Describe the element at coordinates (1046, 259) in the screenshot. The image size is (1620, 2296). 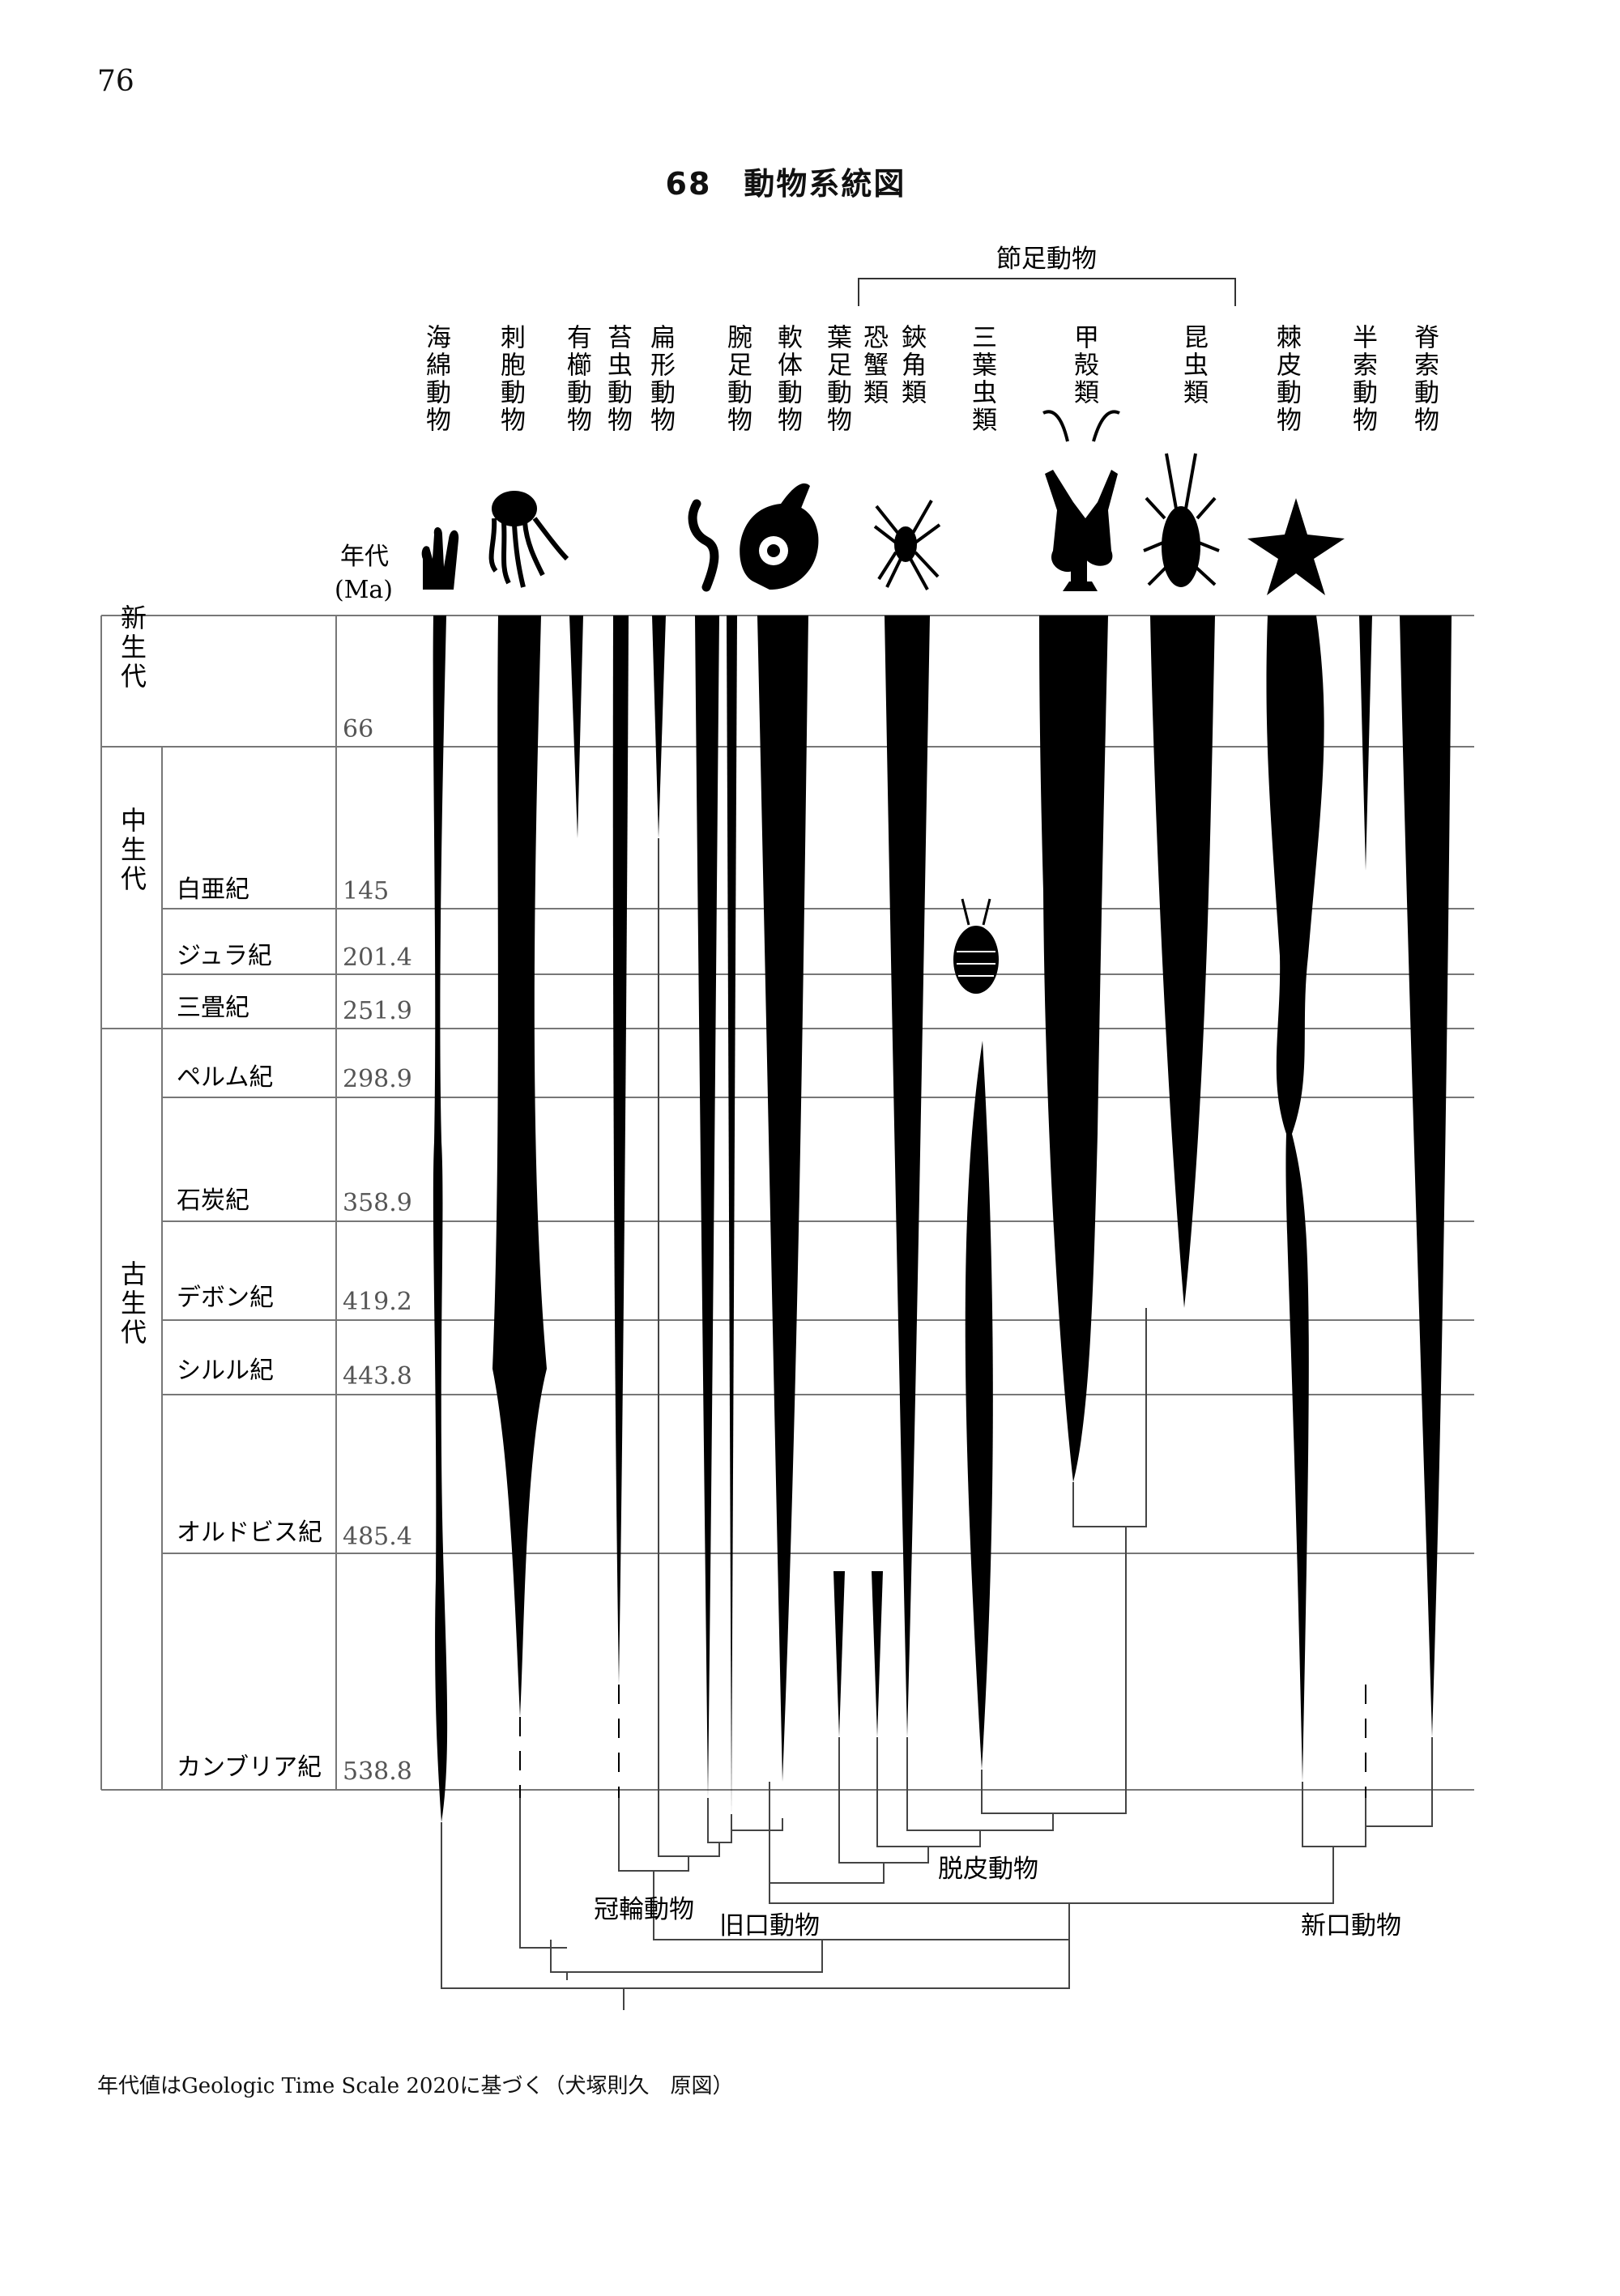
I see `group-label-arthropods: 節足動物` at that location.